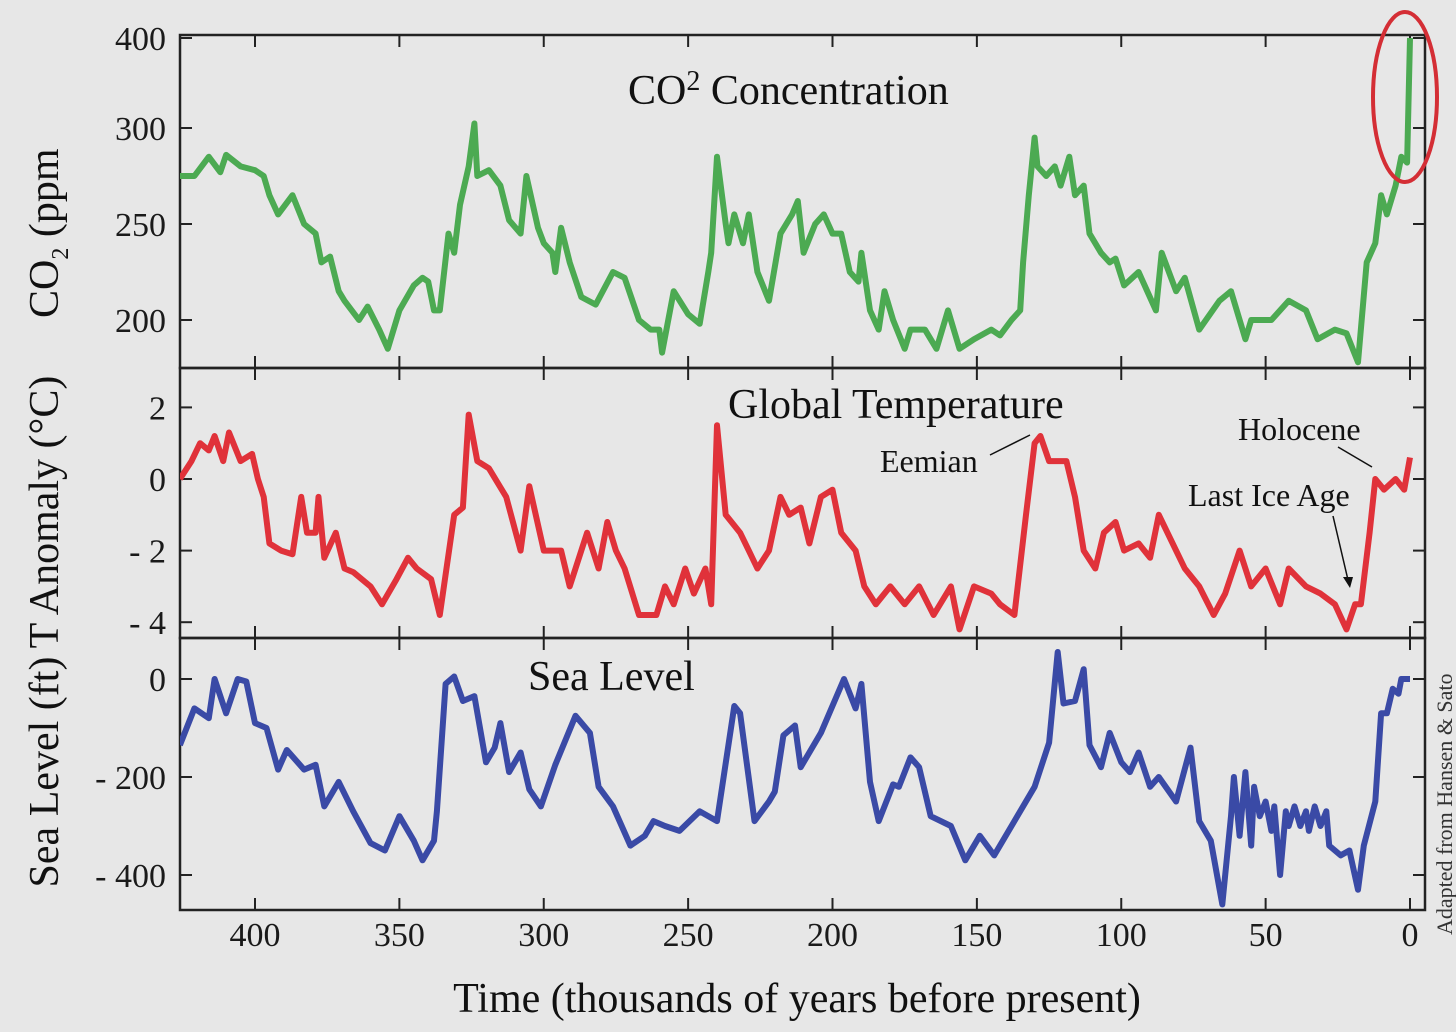 The height and width of the screenshot is (1032, 1456). What do you see at coordinates (140, 321) in the screenshot?
I see `co2-y-tick-label: 200` at bounding box center [140, 321].